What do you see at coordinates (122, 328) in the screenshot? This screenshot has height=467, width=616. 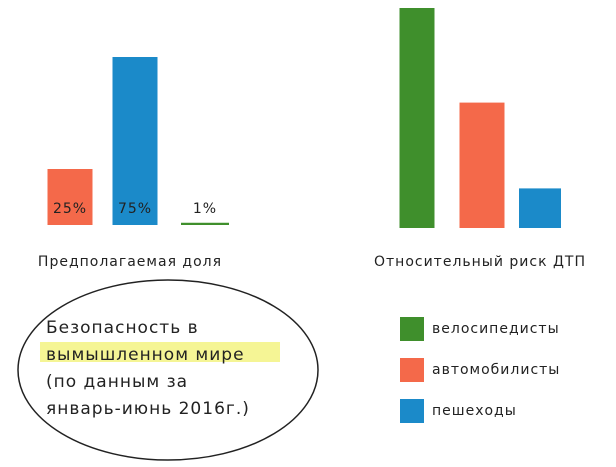 I see `annotation-line: Безопасность в` at bounding box center [122, 328].